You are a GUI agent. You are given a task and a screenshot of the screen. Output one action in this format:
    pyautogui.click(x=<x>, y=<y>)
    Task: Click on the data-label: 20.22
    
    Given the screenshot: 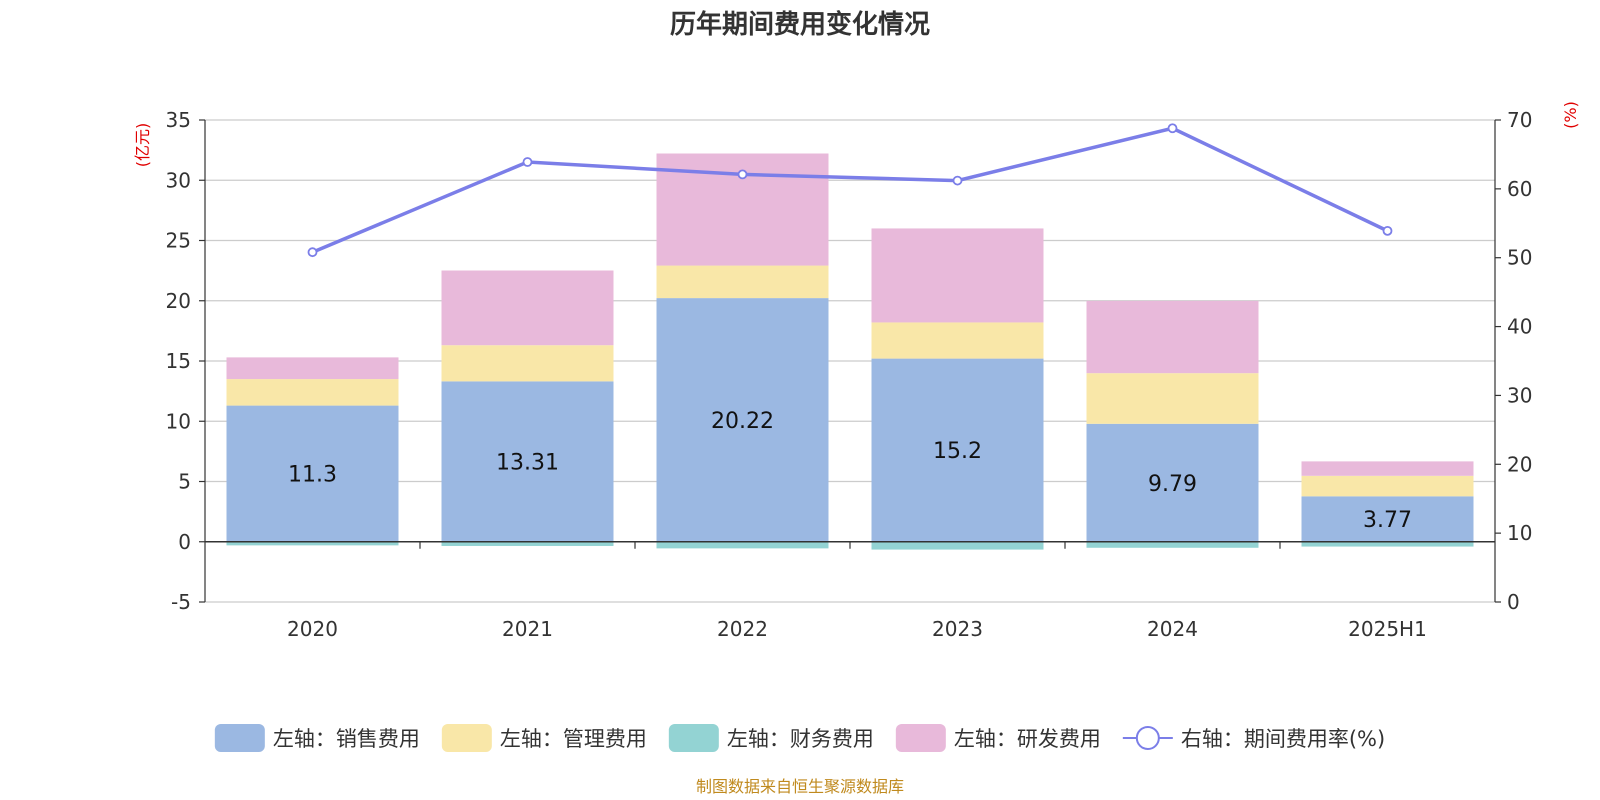 What is the action you would take?
    pyautogui.click(x=742, y=421)
    